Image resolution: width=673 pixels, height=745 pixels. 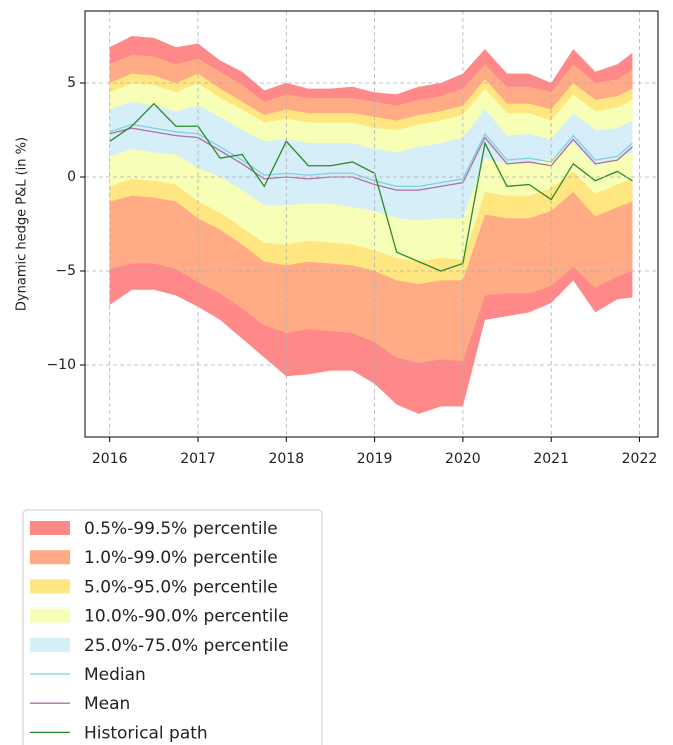 I want to click on x-tick-label: 2020, so click(x=463, y=459).